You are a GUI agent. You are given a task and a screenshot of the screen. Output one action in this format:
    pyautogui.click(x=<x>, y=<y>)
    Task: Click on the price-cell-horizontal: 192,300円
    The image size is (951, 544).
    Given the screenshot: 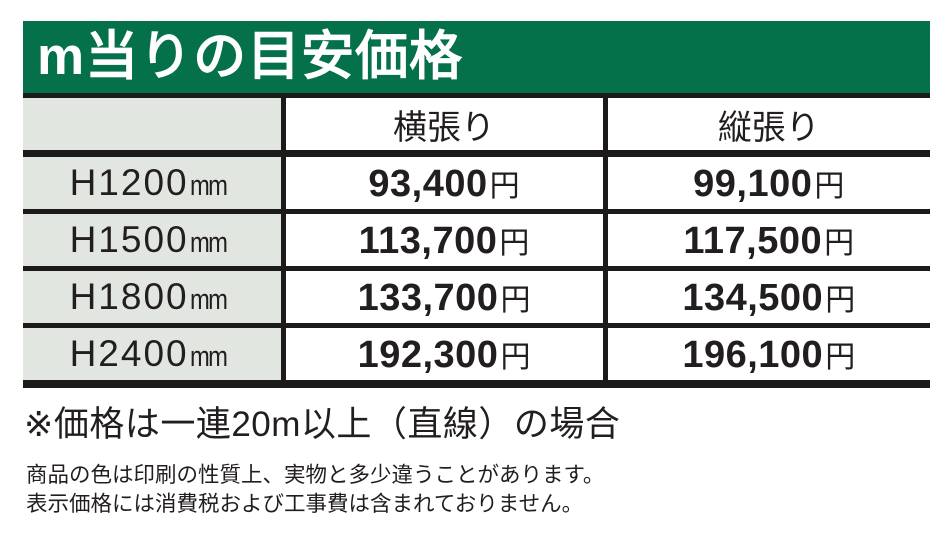 What is the action you would take?
    pyautogui.click(x=445, y=356)
    